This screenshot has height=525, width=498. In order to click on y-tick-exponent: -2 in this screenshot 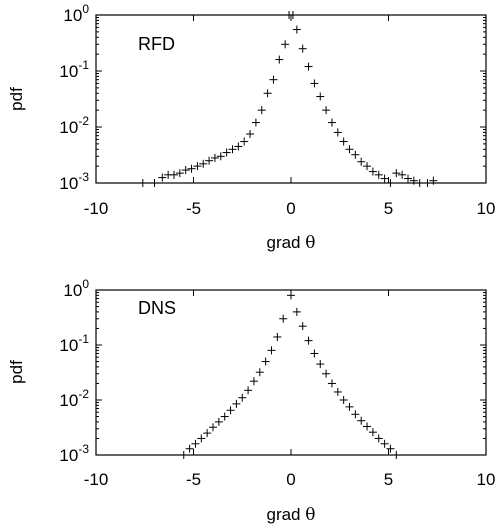, I will do `click(83, 121)`.